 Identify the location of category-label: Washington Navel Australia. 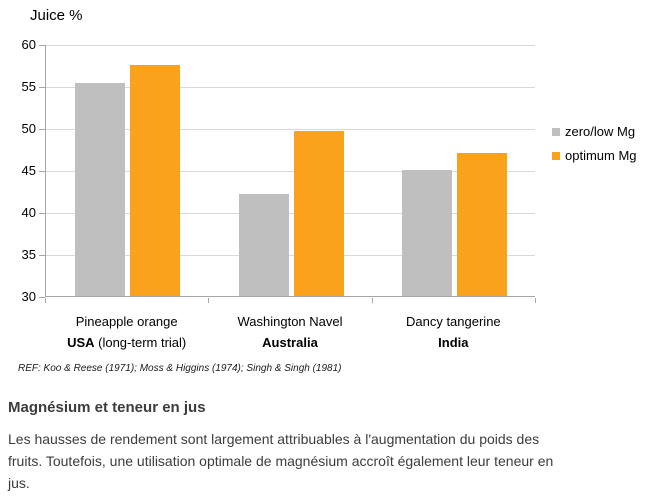
(289, 332).